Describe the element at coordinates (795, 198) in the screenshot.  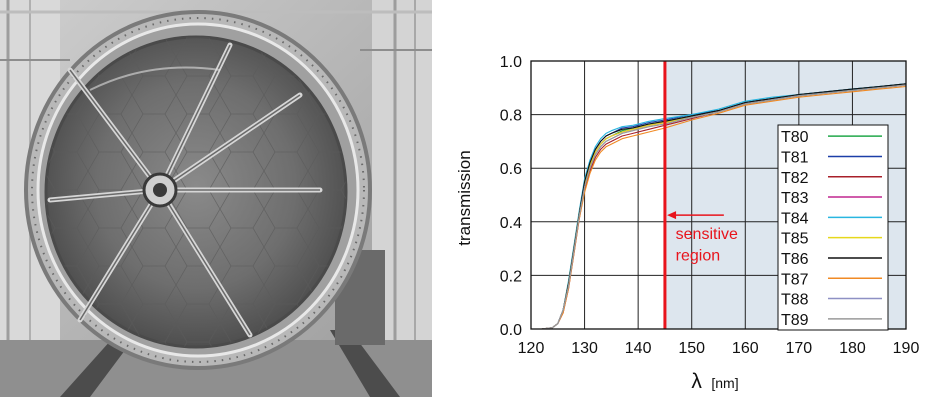
I see `legend-label-T83: T83` at that location.